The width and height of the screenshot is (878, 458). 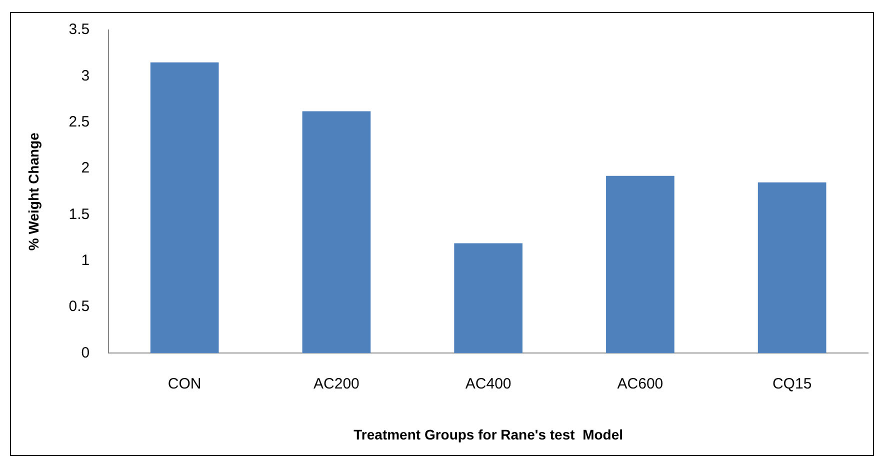 I want to click on x-tick-label: AC400, so click(x=488, y=383).